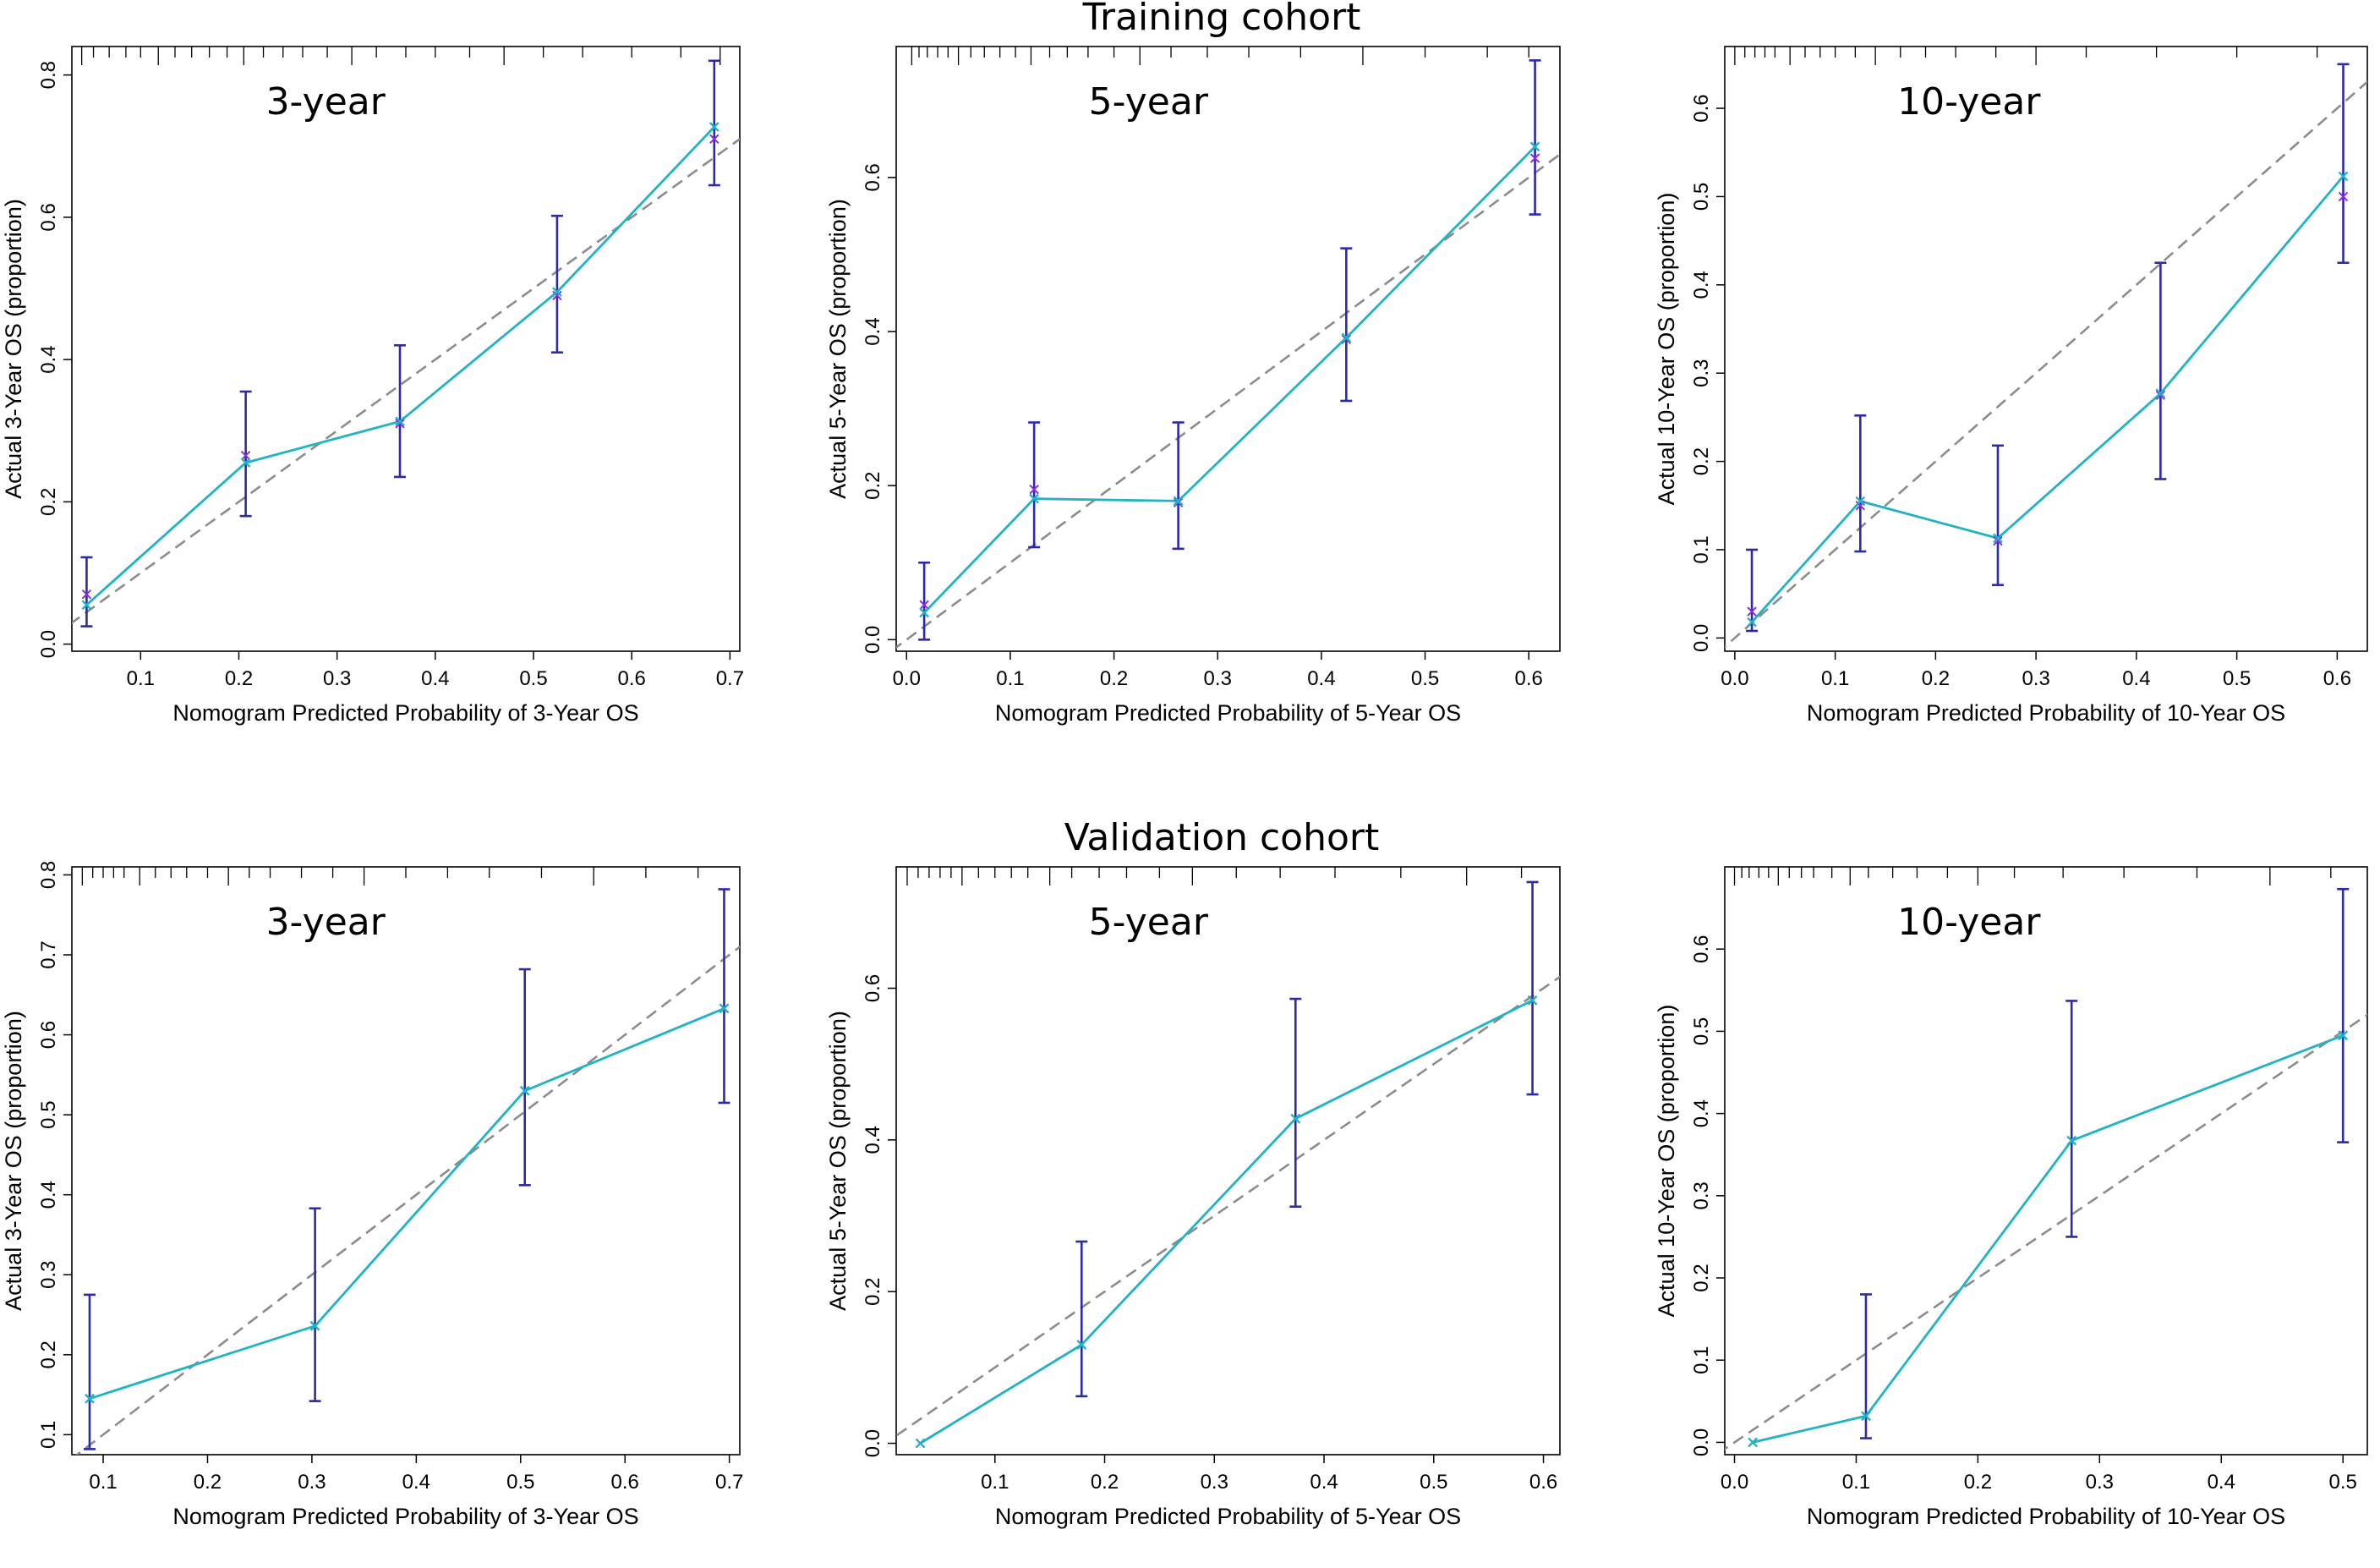  What do you see at coordinates (1969, 922) in the screenshot?
I see `panel-title: 10-year` at bounding box center [1969, 922].